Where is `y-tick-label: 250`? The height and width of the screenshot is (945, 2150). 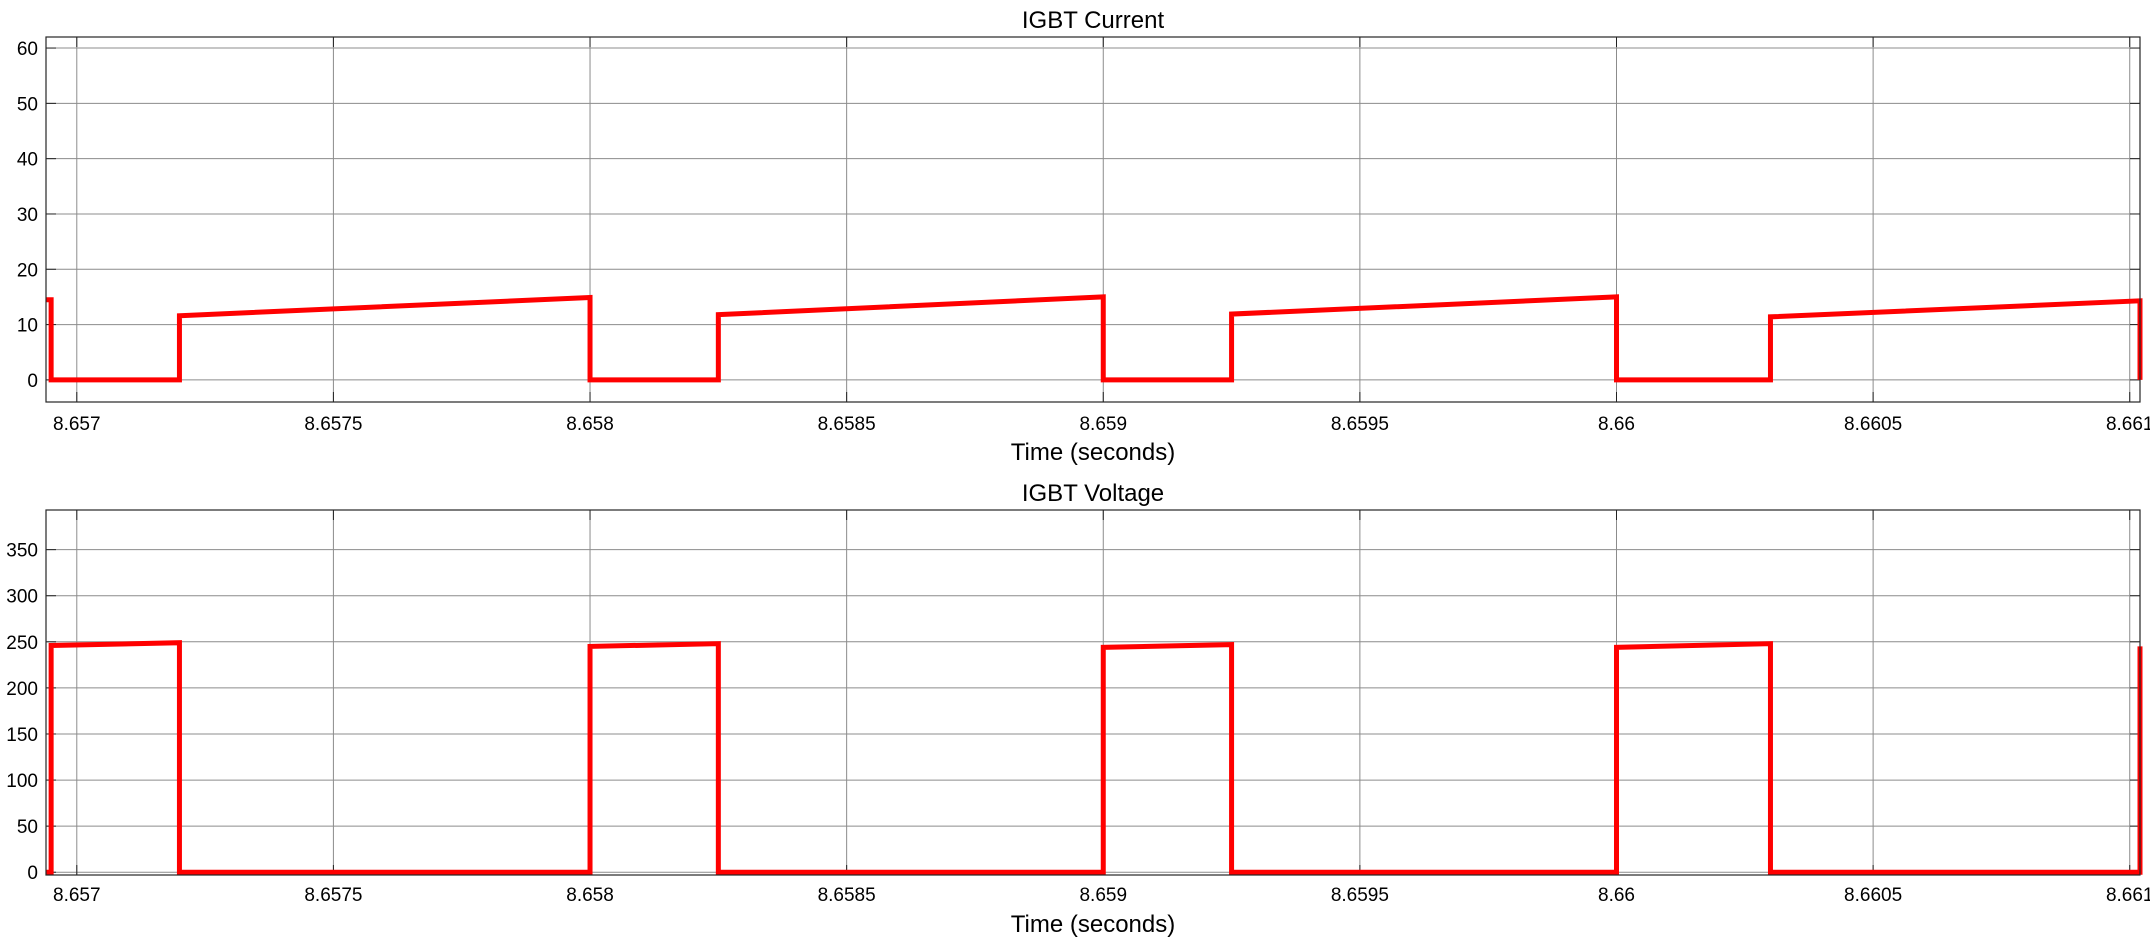 y-tick-label: 250 is located at coordinates (22, 643).